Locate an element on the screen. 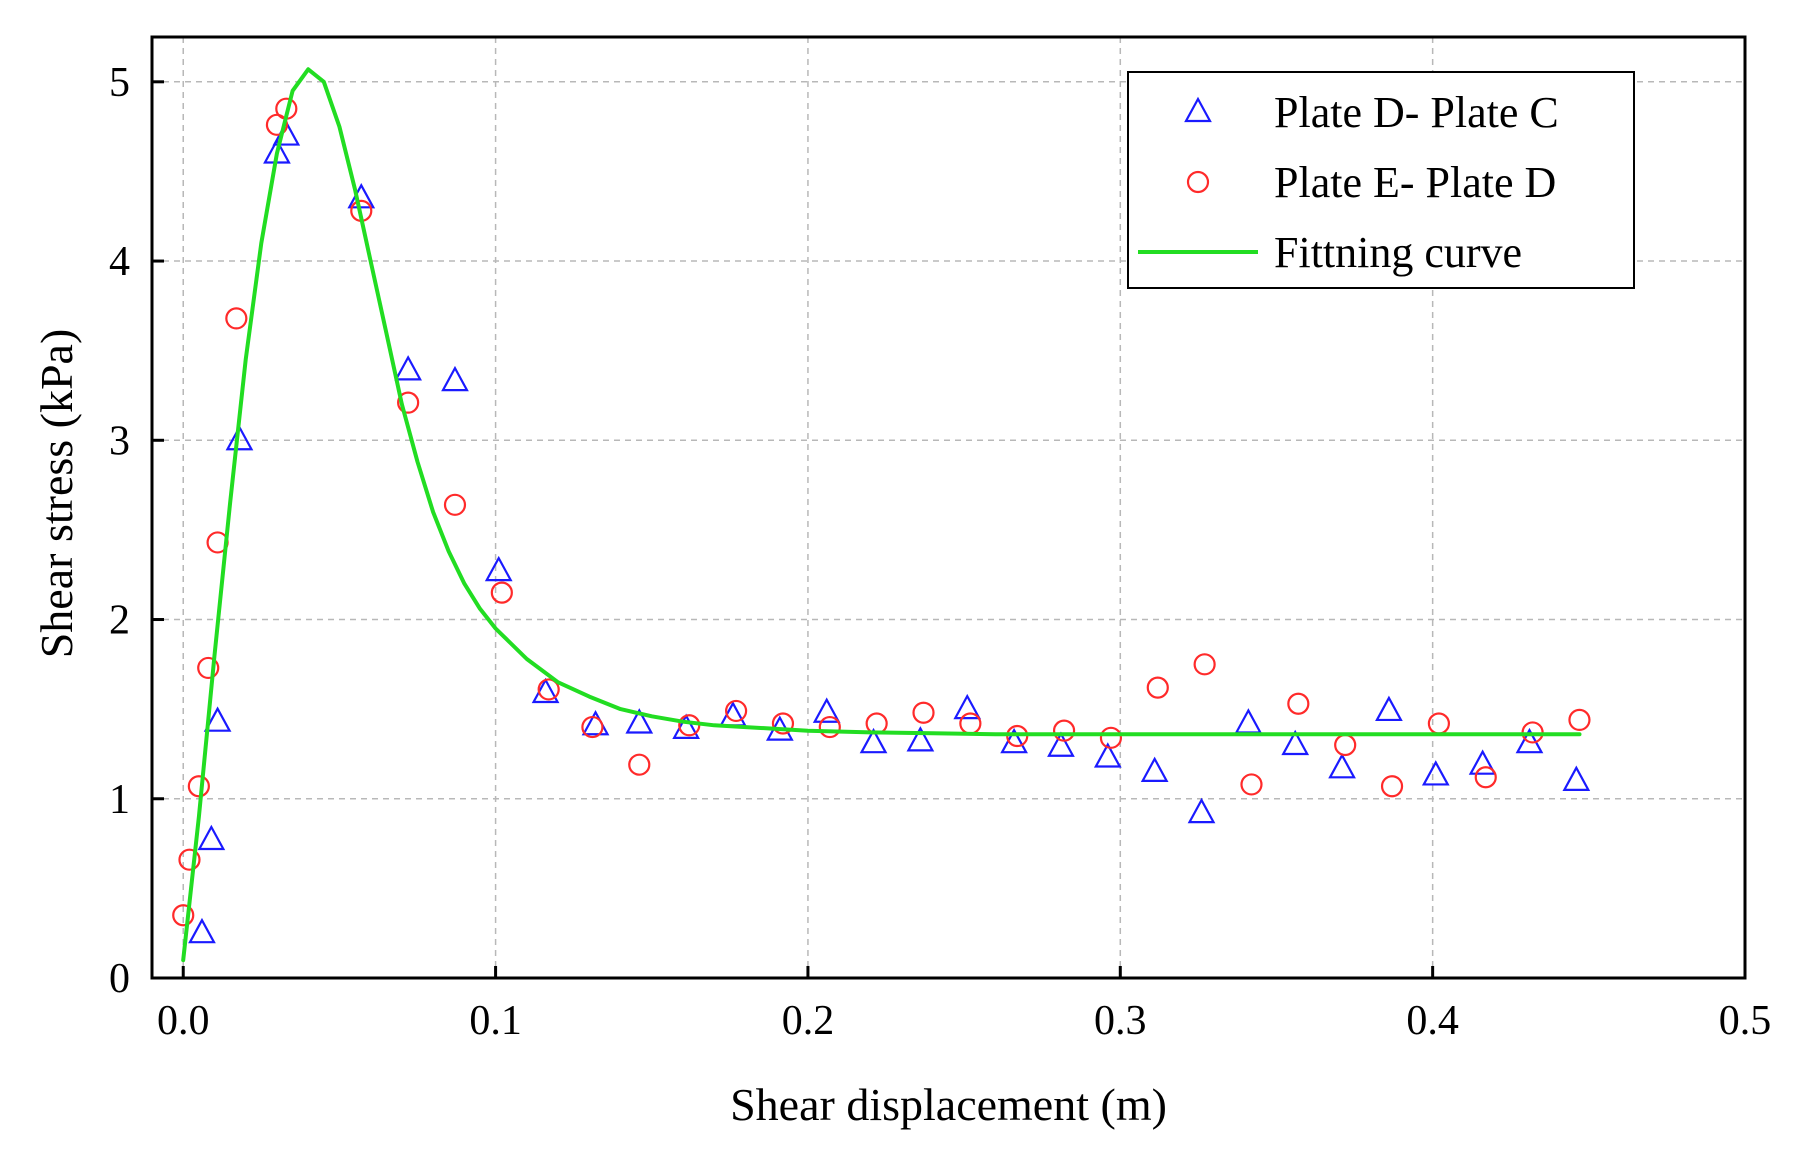 Image resolution: width=1798 pixels, height=1150 pixels. legend-triangle-marker is located at coordinates (1198, 109).